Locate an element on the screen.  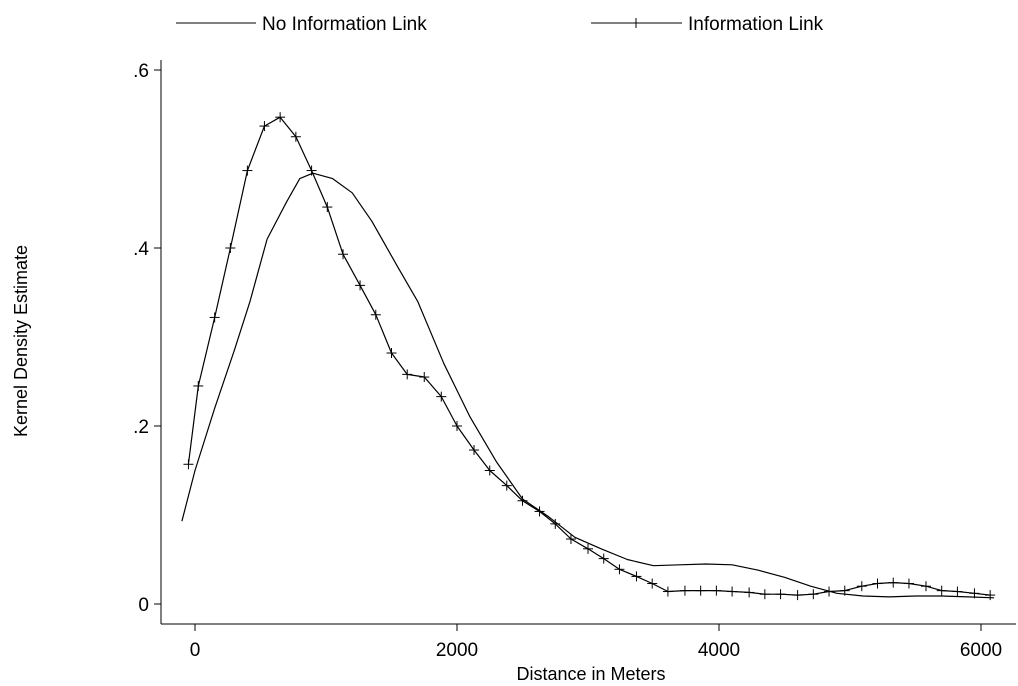
y-ticks: 0 .2 .4 .6 is located at coordinates (147, 338).